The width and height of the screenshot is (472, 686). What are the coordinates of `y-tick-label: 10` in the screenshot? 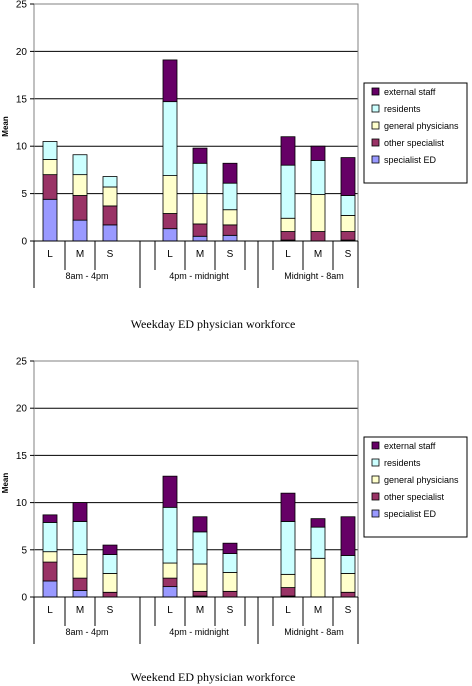 It's located at (22, 503).